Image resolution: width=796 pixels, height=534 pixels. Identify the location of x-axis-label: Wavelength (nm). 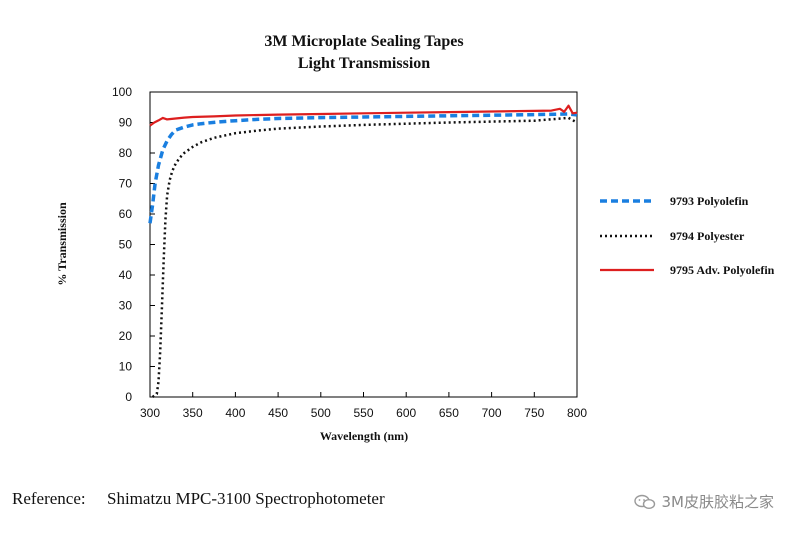
(364, 436).